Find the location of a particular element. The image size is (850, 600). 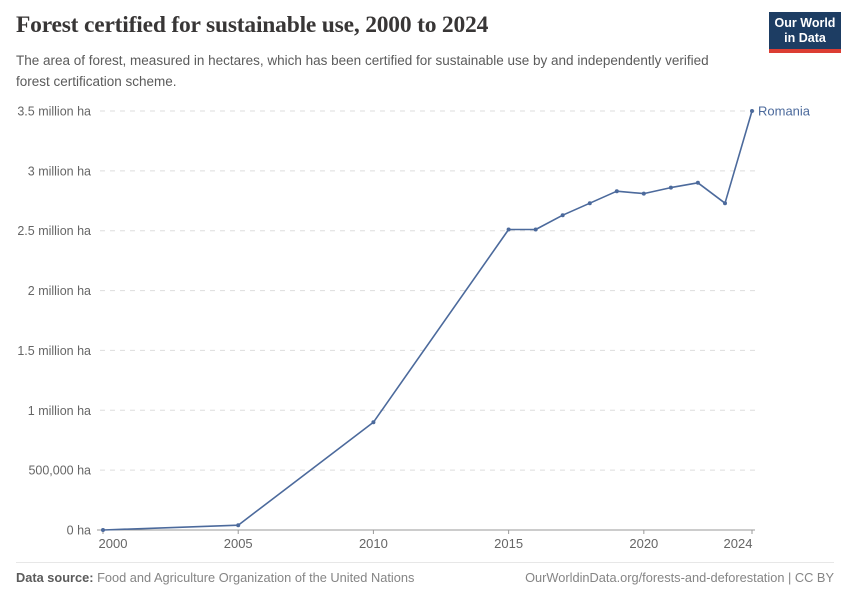

footer-divider is located at coordinates (425, 562).